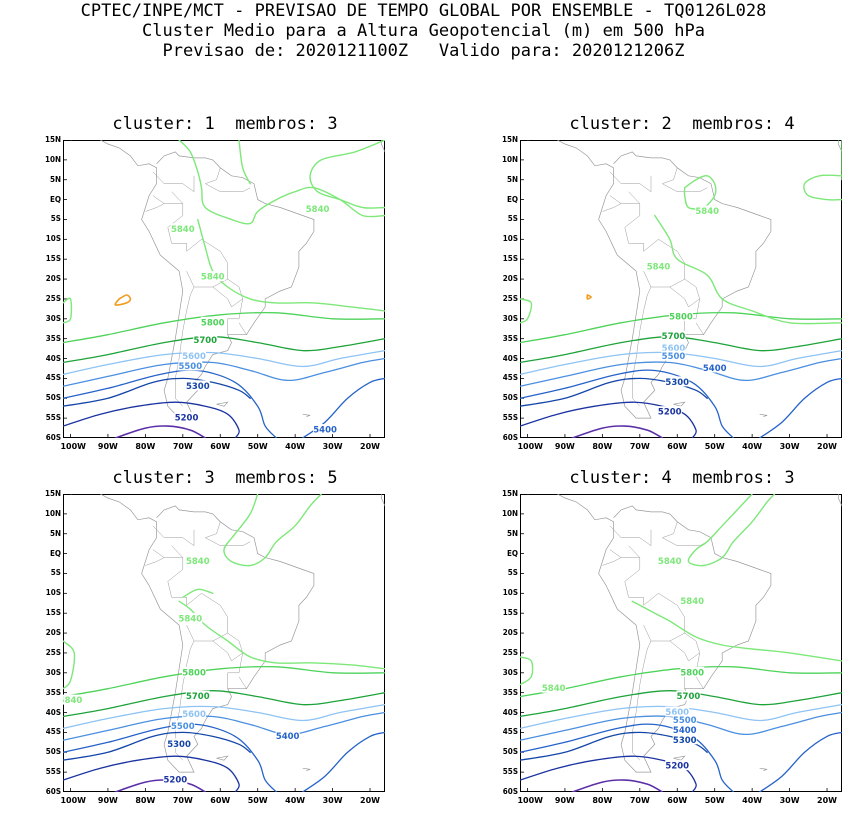 The width and height of the screenshot is (847, 824). Describe the element at coordinates (510, 732) in the screenshot. I see `lat-tick-label: 45S` at that location.